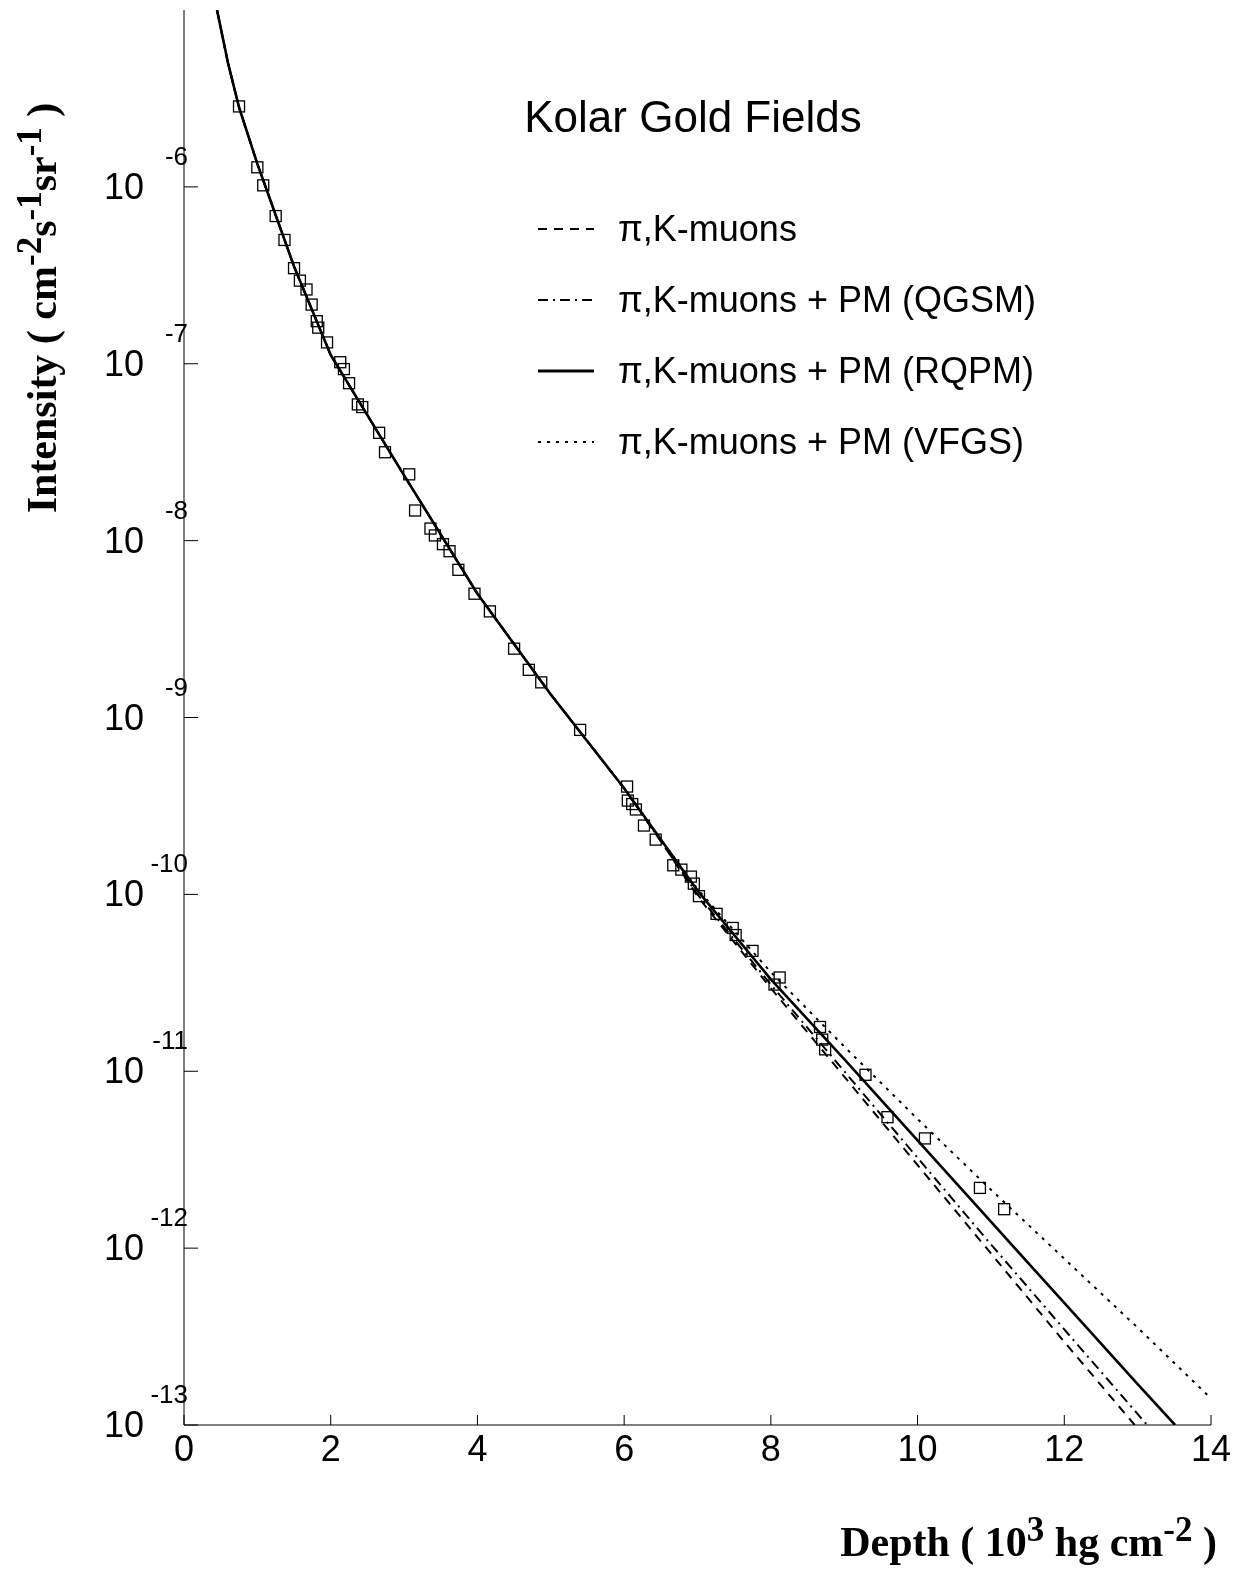 The height and width of the screenshot is (1577, 1255). Describe the element at coordinates (477, 1448) in the screenshot. I see `x-tick-label: 4` at that location.